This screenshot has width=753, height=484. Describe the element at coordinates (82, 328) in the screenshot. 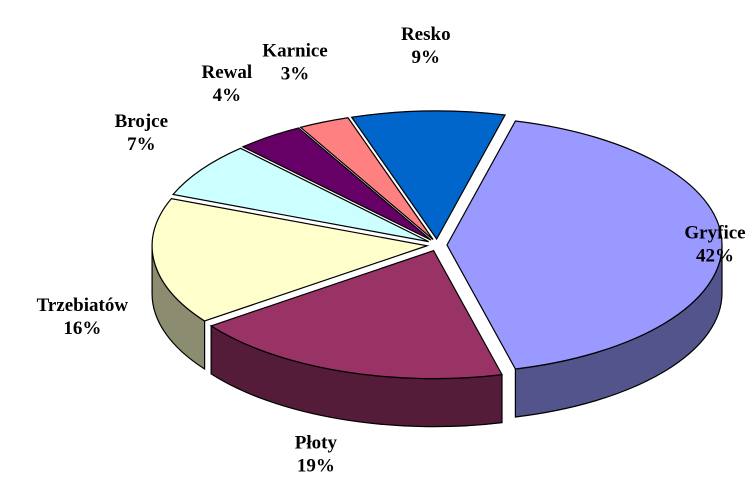

I see `slice-value-label: 16%` at that location.